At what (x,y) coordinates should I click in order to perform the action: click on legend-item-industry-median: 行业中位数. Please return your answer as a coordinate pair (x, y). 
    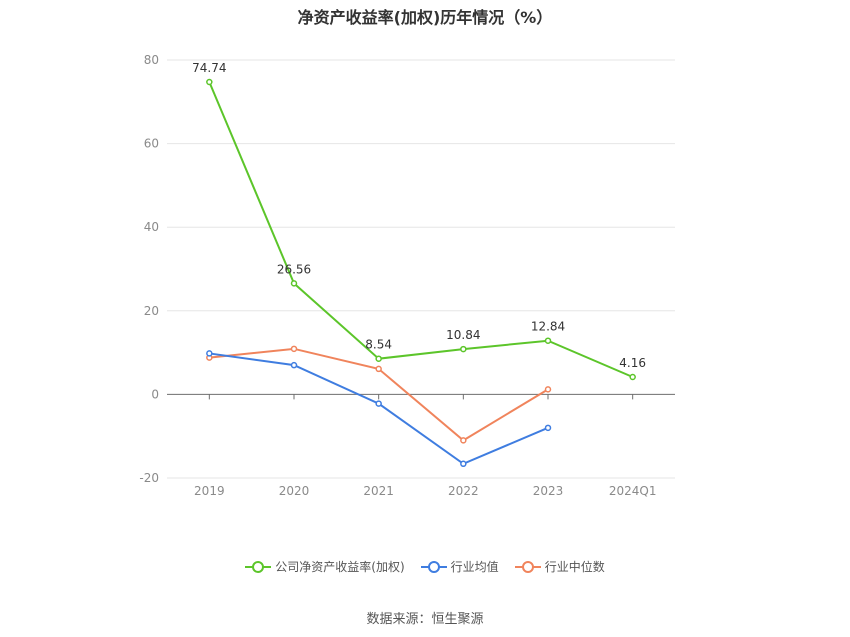
    Looking at the image, I should click on (559, 566).